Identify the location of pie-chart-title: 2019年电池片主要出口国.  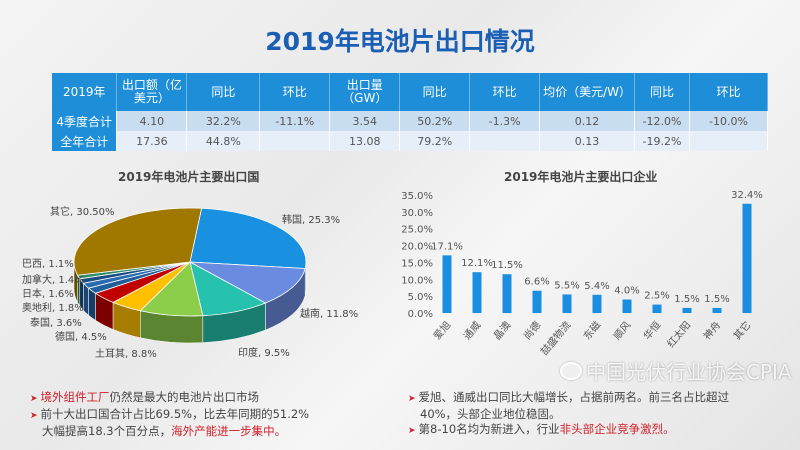
(189, 177).